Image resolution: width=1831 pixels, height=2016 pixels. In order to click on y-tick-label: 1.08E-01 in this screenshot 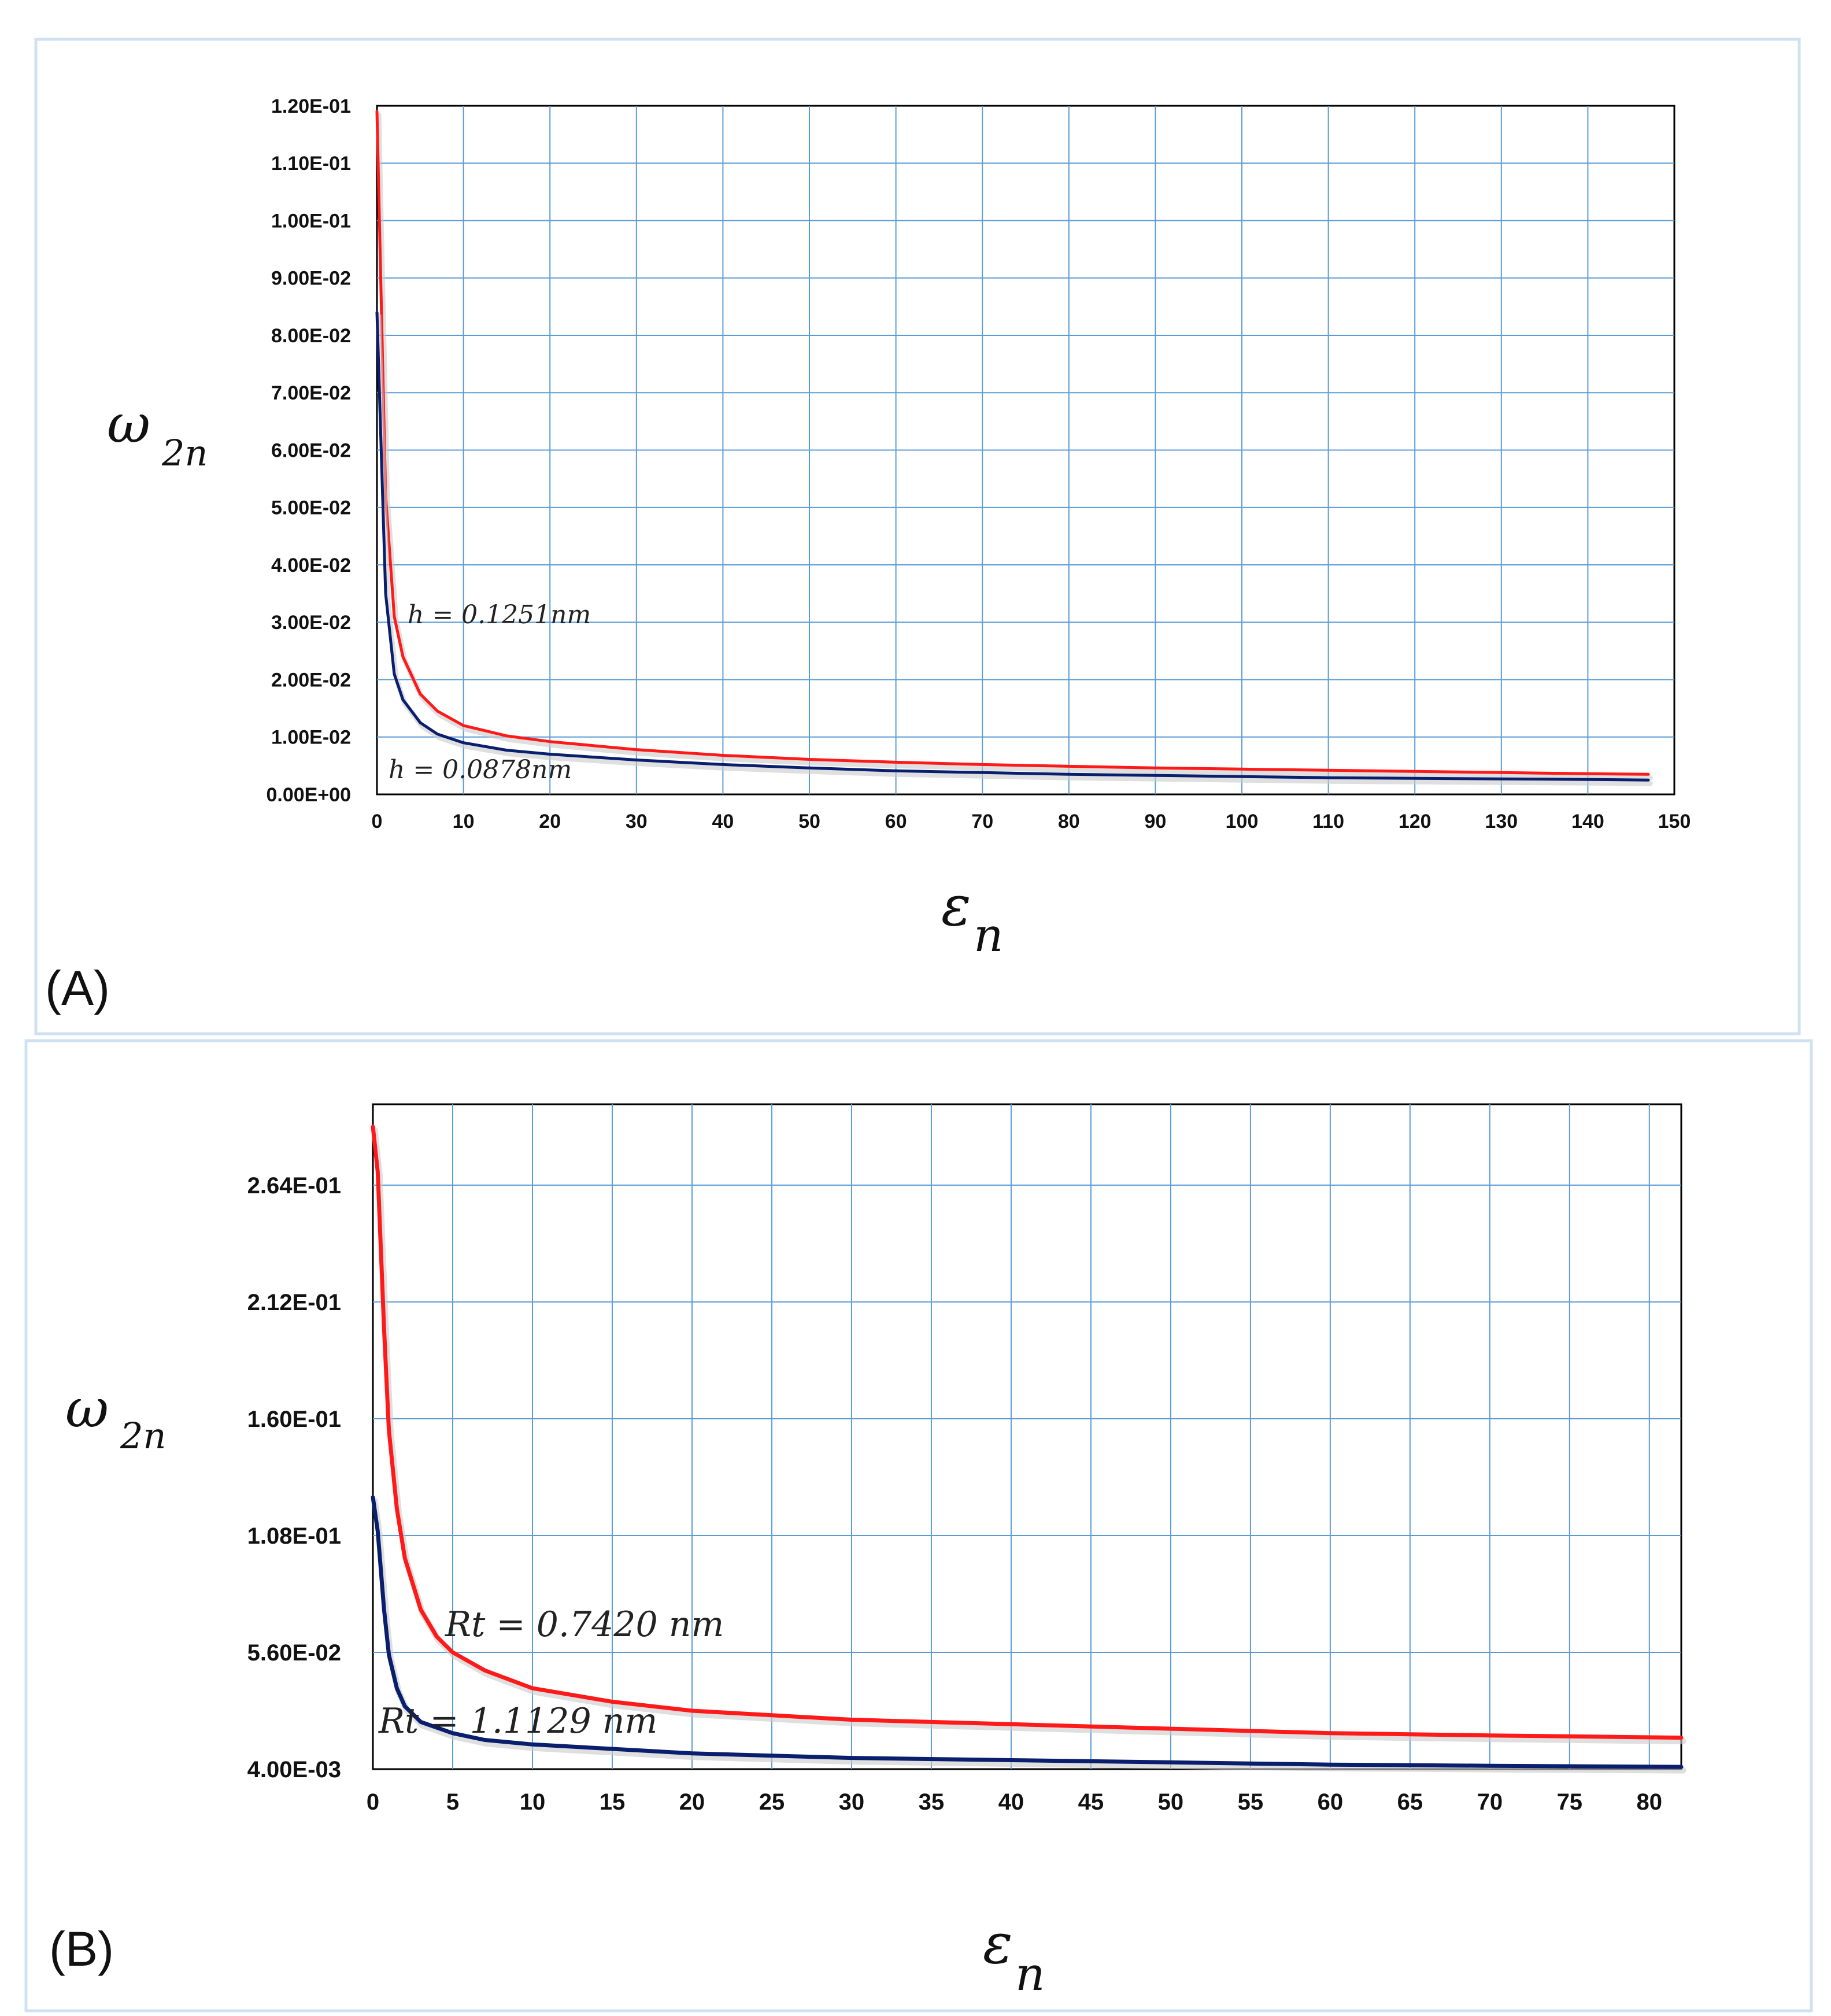, I will do `click(294, 1536)`.